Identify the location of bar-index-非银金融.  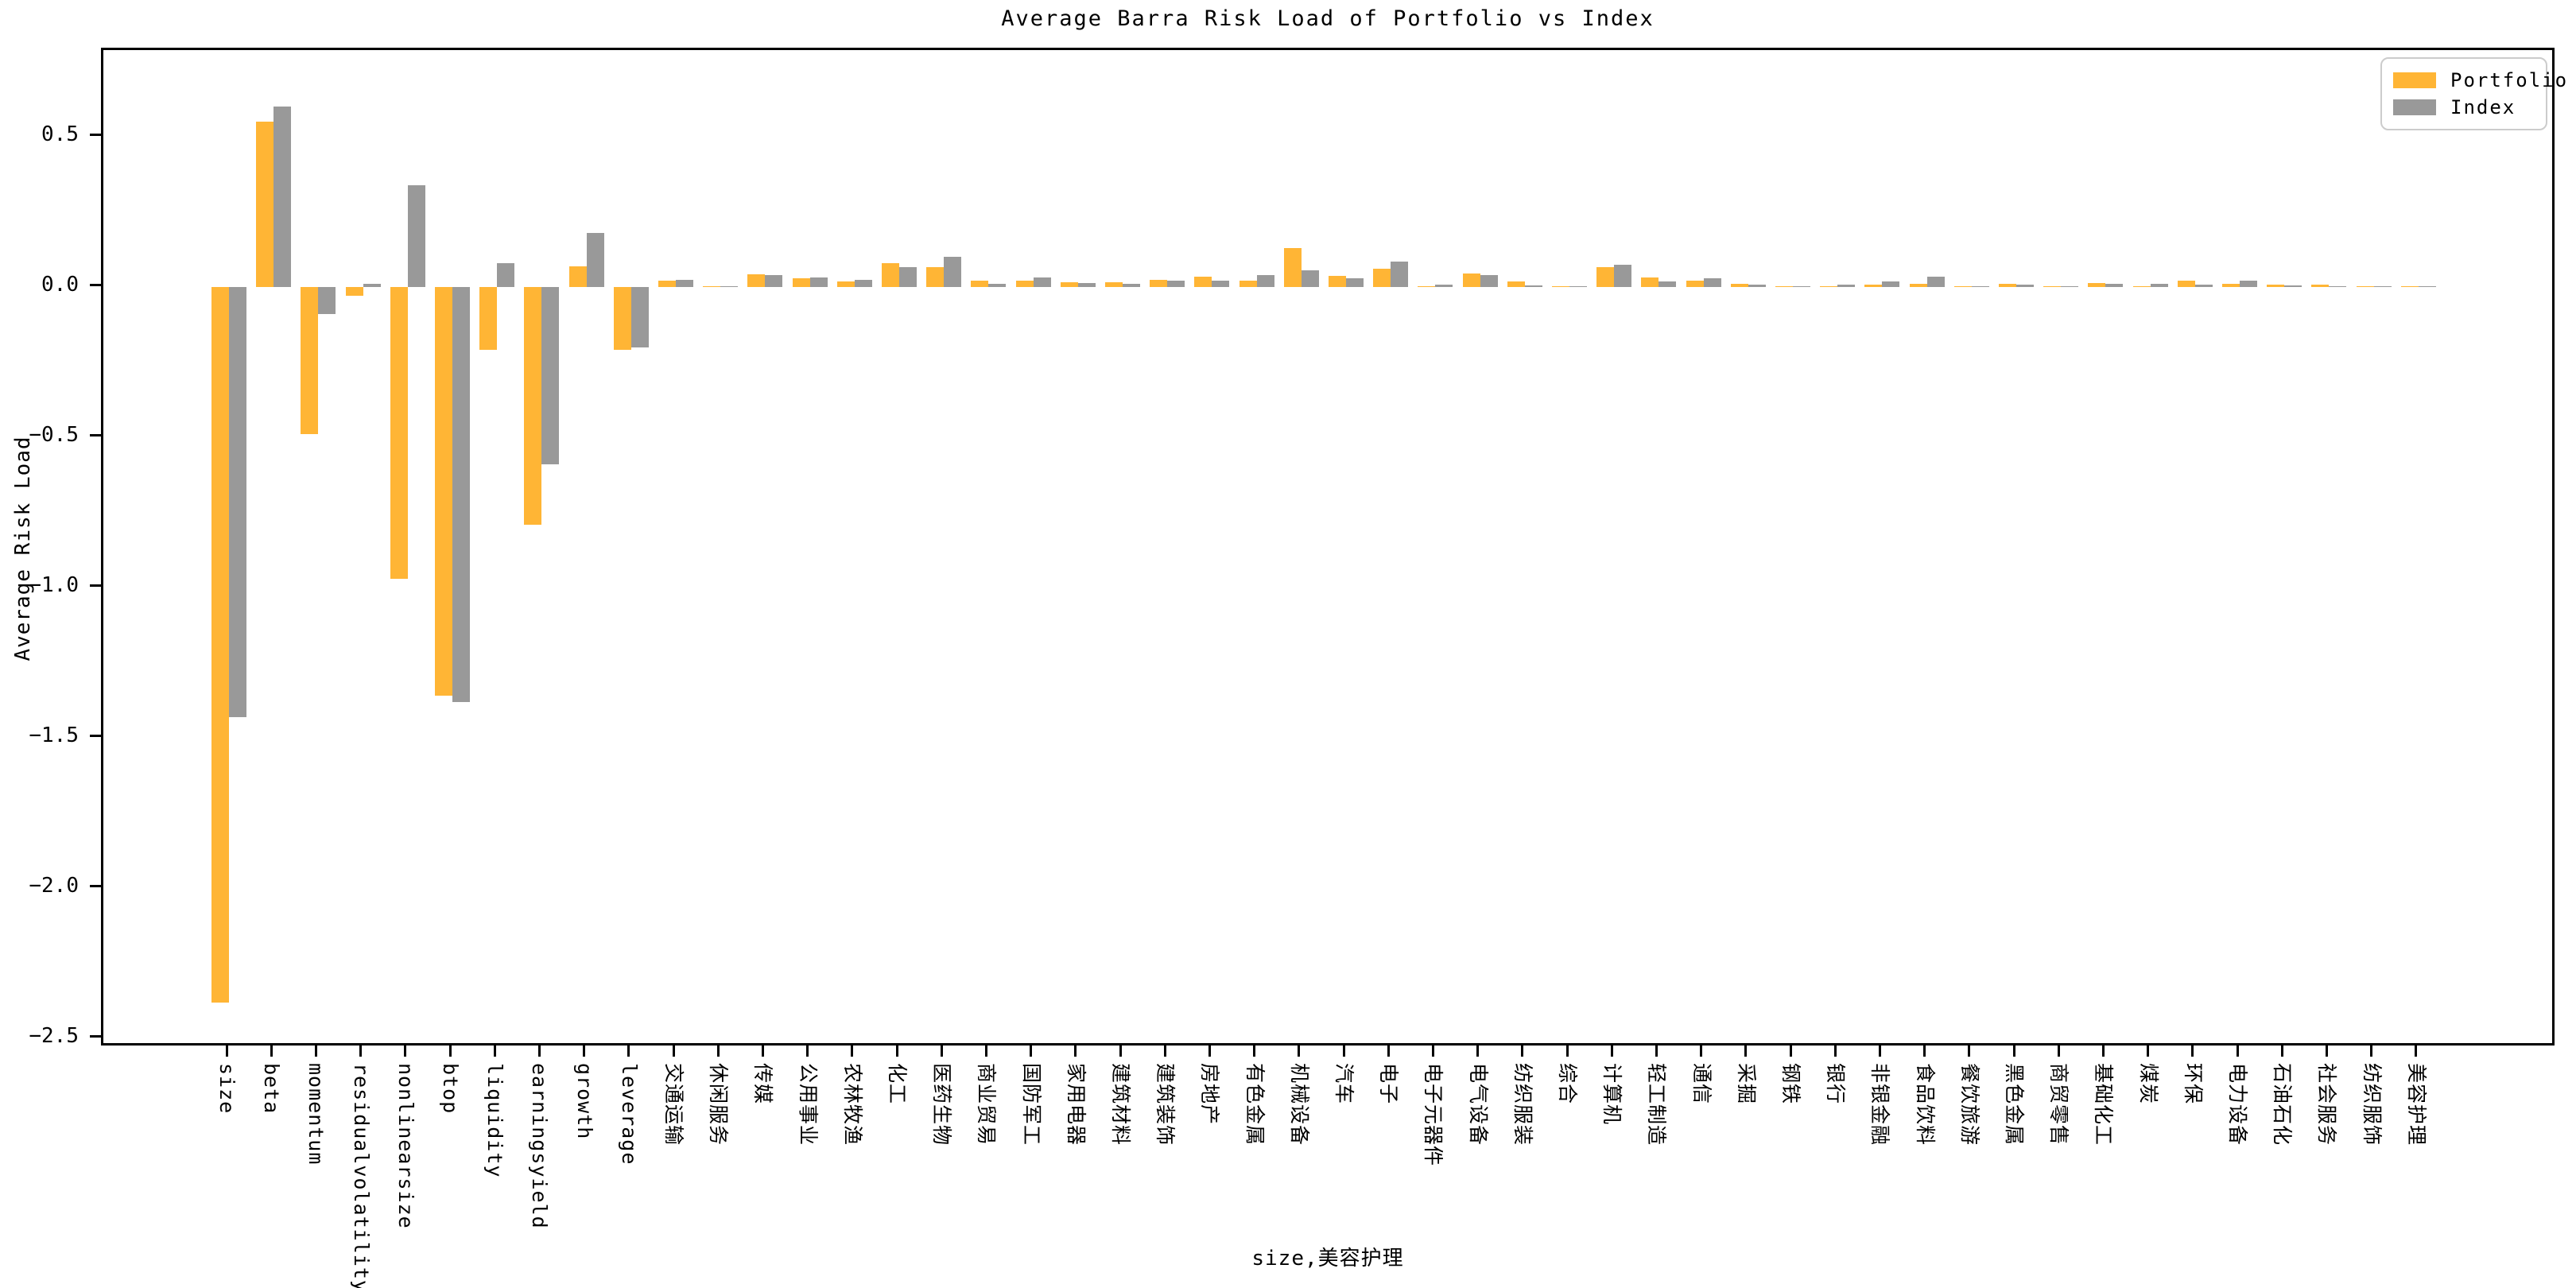
(1891, 284).